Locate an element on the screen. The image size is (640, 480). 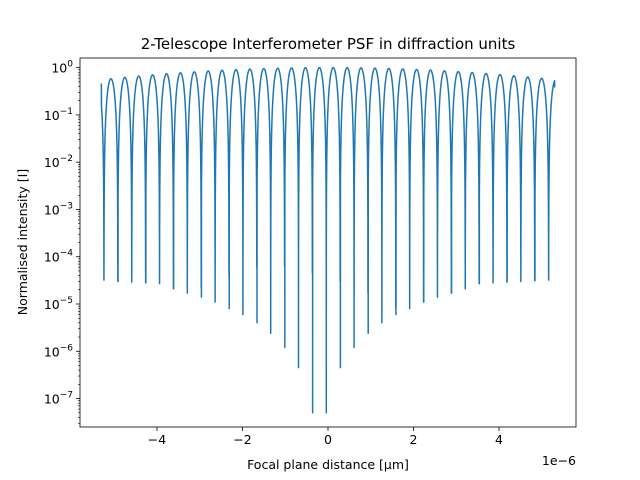
x-tick-label: 4 is located at coordinates (499, 439).